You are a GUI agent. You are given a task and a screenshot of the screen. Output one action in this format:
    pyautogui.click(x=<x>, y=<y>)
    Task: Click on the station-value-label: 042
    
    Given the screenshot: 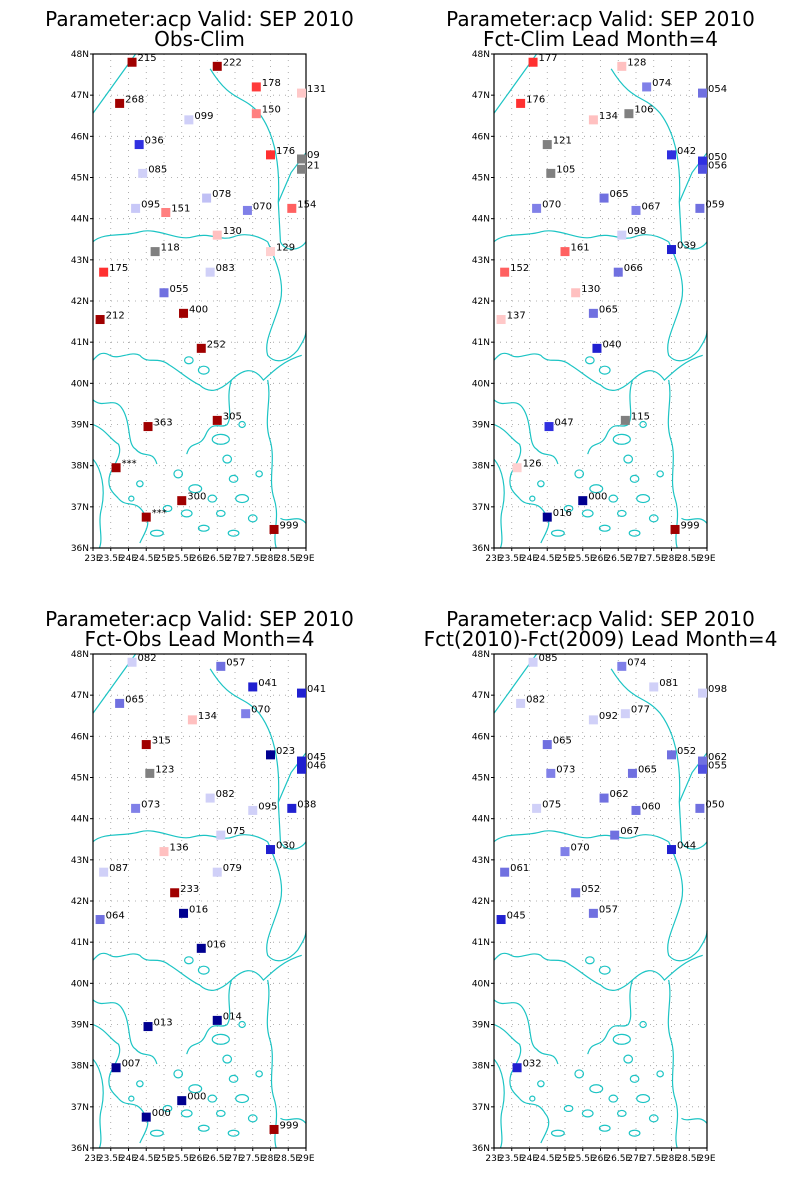 What is the action you would take?
    pyautogui.click(x=686, y=151)
    